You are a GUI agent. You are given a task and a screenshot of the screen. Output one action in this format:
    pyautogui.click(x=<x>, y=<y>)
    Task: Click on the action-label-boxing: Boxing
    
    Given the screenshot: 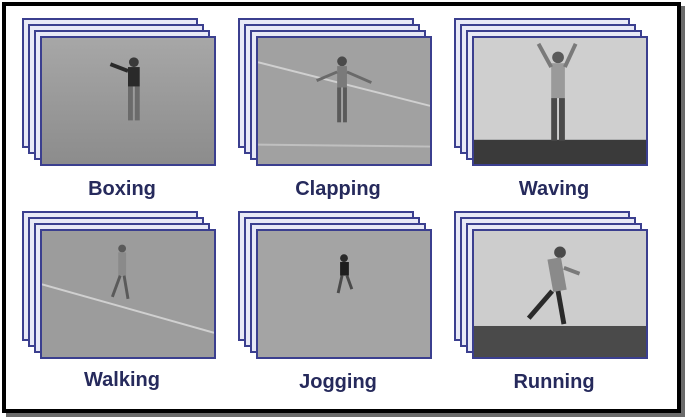 What is the action you would take?
    pyautogui.click(x=122, y=189)
    